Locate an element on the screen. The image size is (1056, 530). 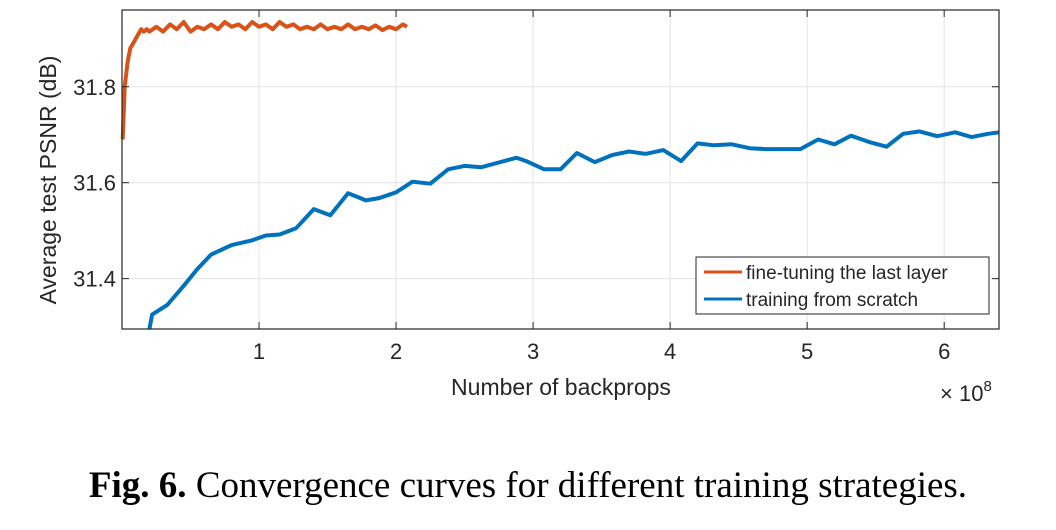
y-tick-label: 31.4 is located at coordinates (94, 279).